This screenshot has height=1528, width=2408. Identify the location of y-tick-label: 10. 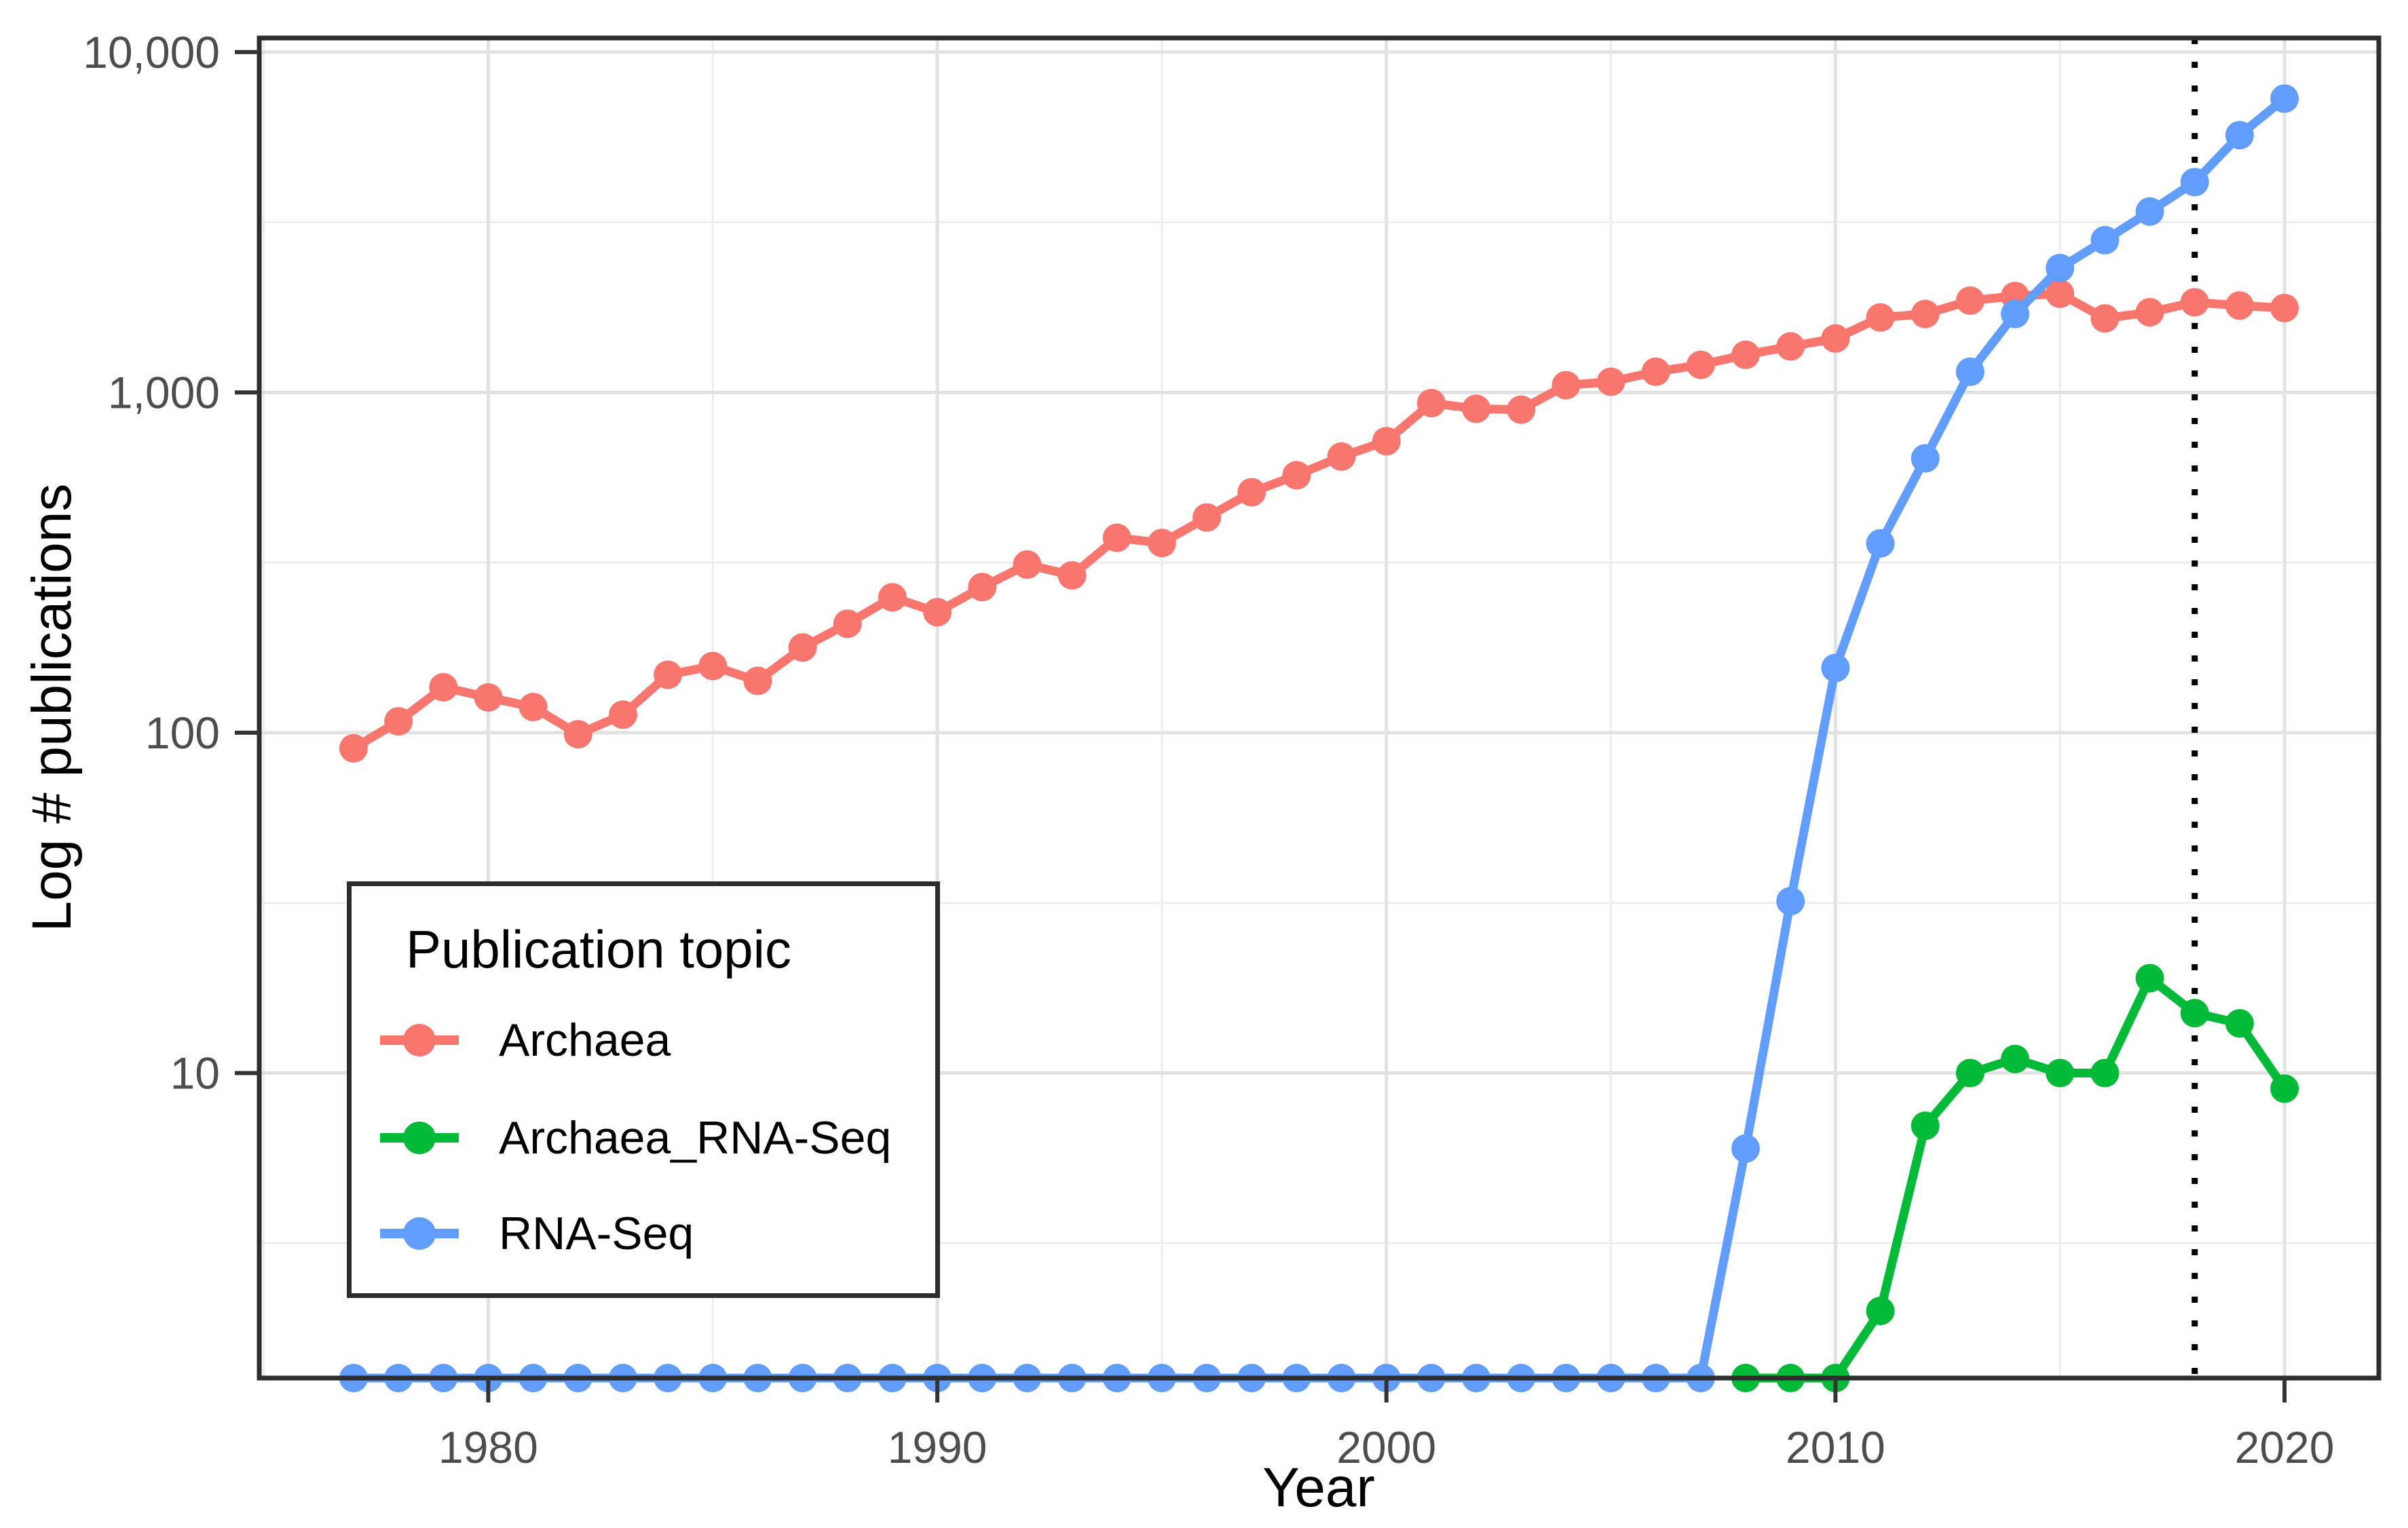
(195, 1073).